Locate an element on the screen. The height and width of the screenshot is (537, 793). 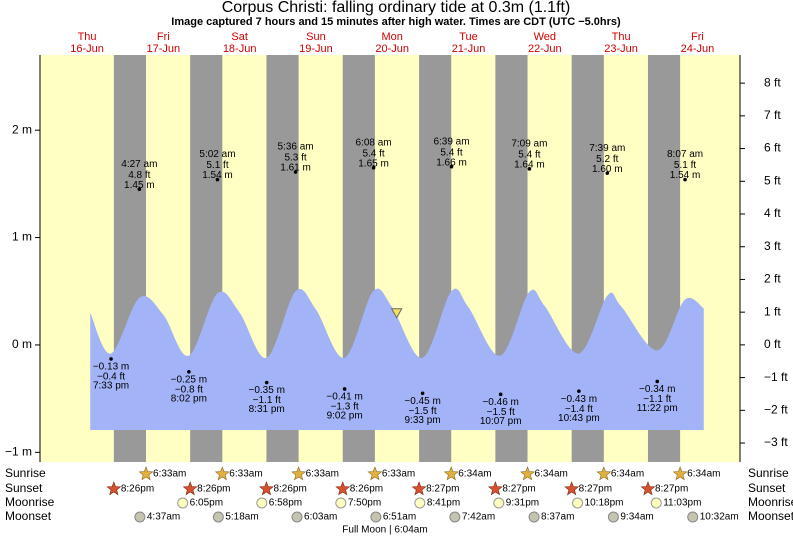
low-tide-ft: −0.4 ft is located at coordinates (111, 377).